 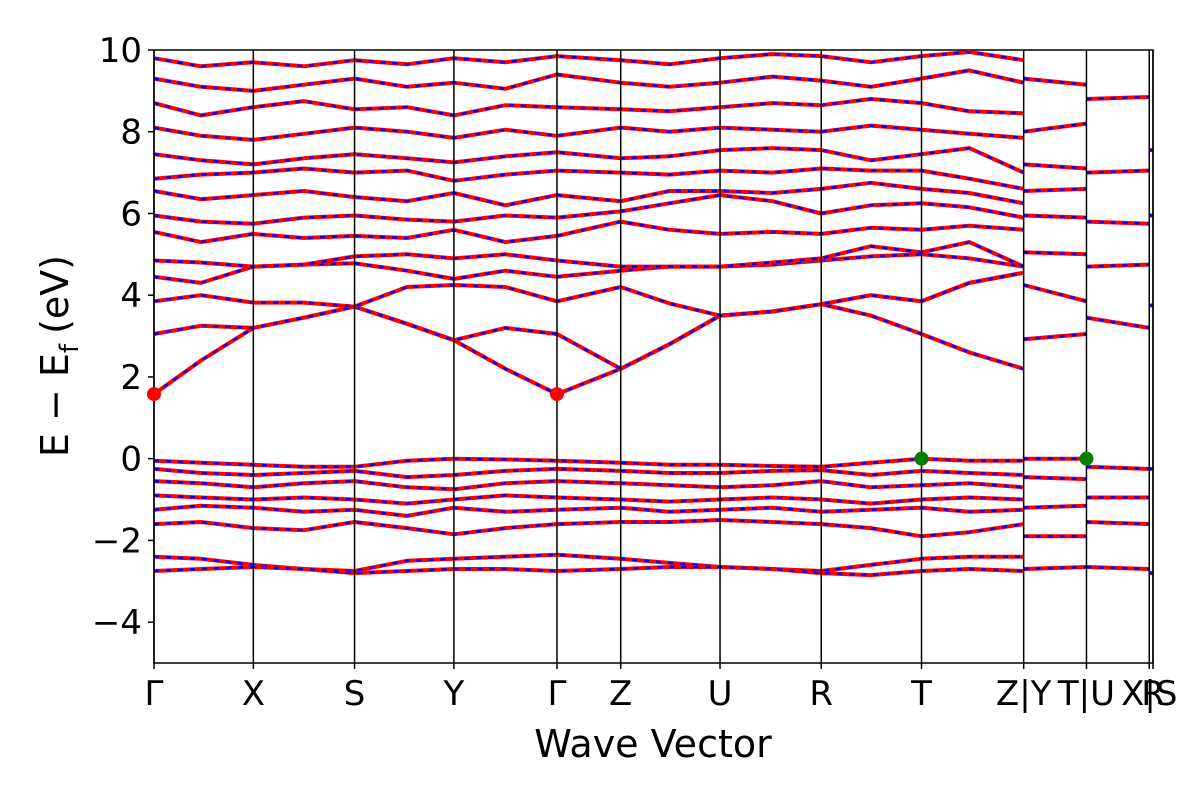 What do you see at coordinates (588, 59) in the screenshot?
I see `band-13-spin-up` at bounding box center [588, 59].